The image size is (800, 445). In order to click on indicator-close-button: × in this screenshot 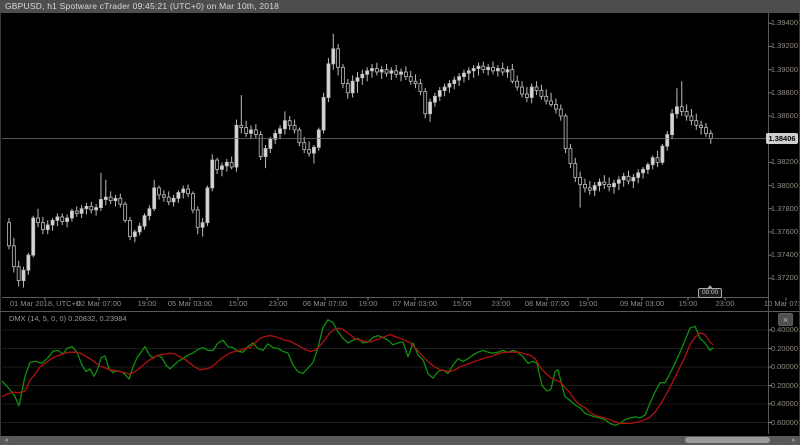, I will do `click(785, 319)`.